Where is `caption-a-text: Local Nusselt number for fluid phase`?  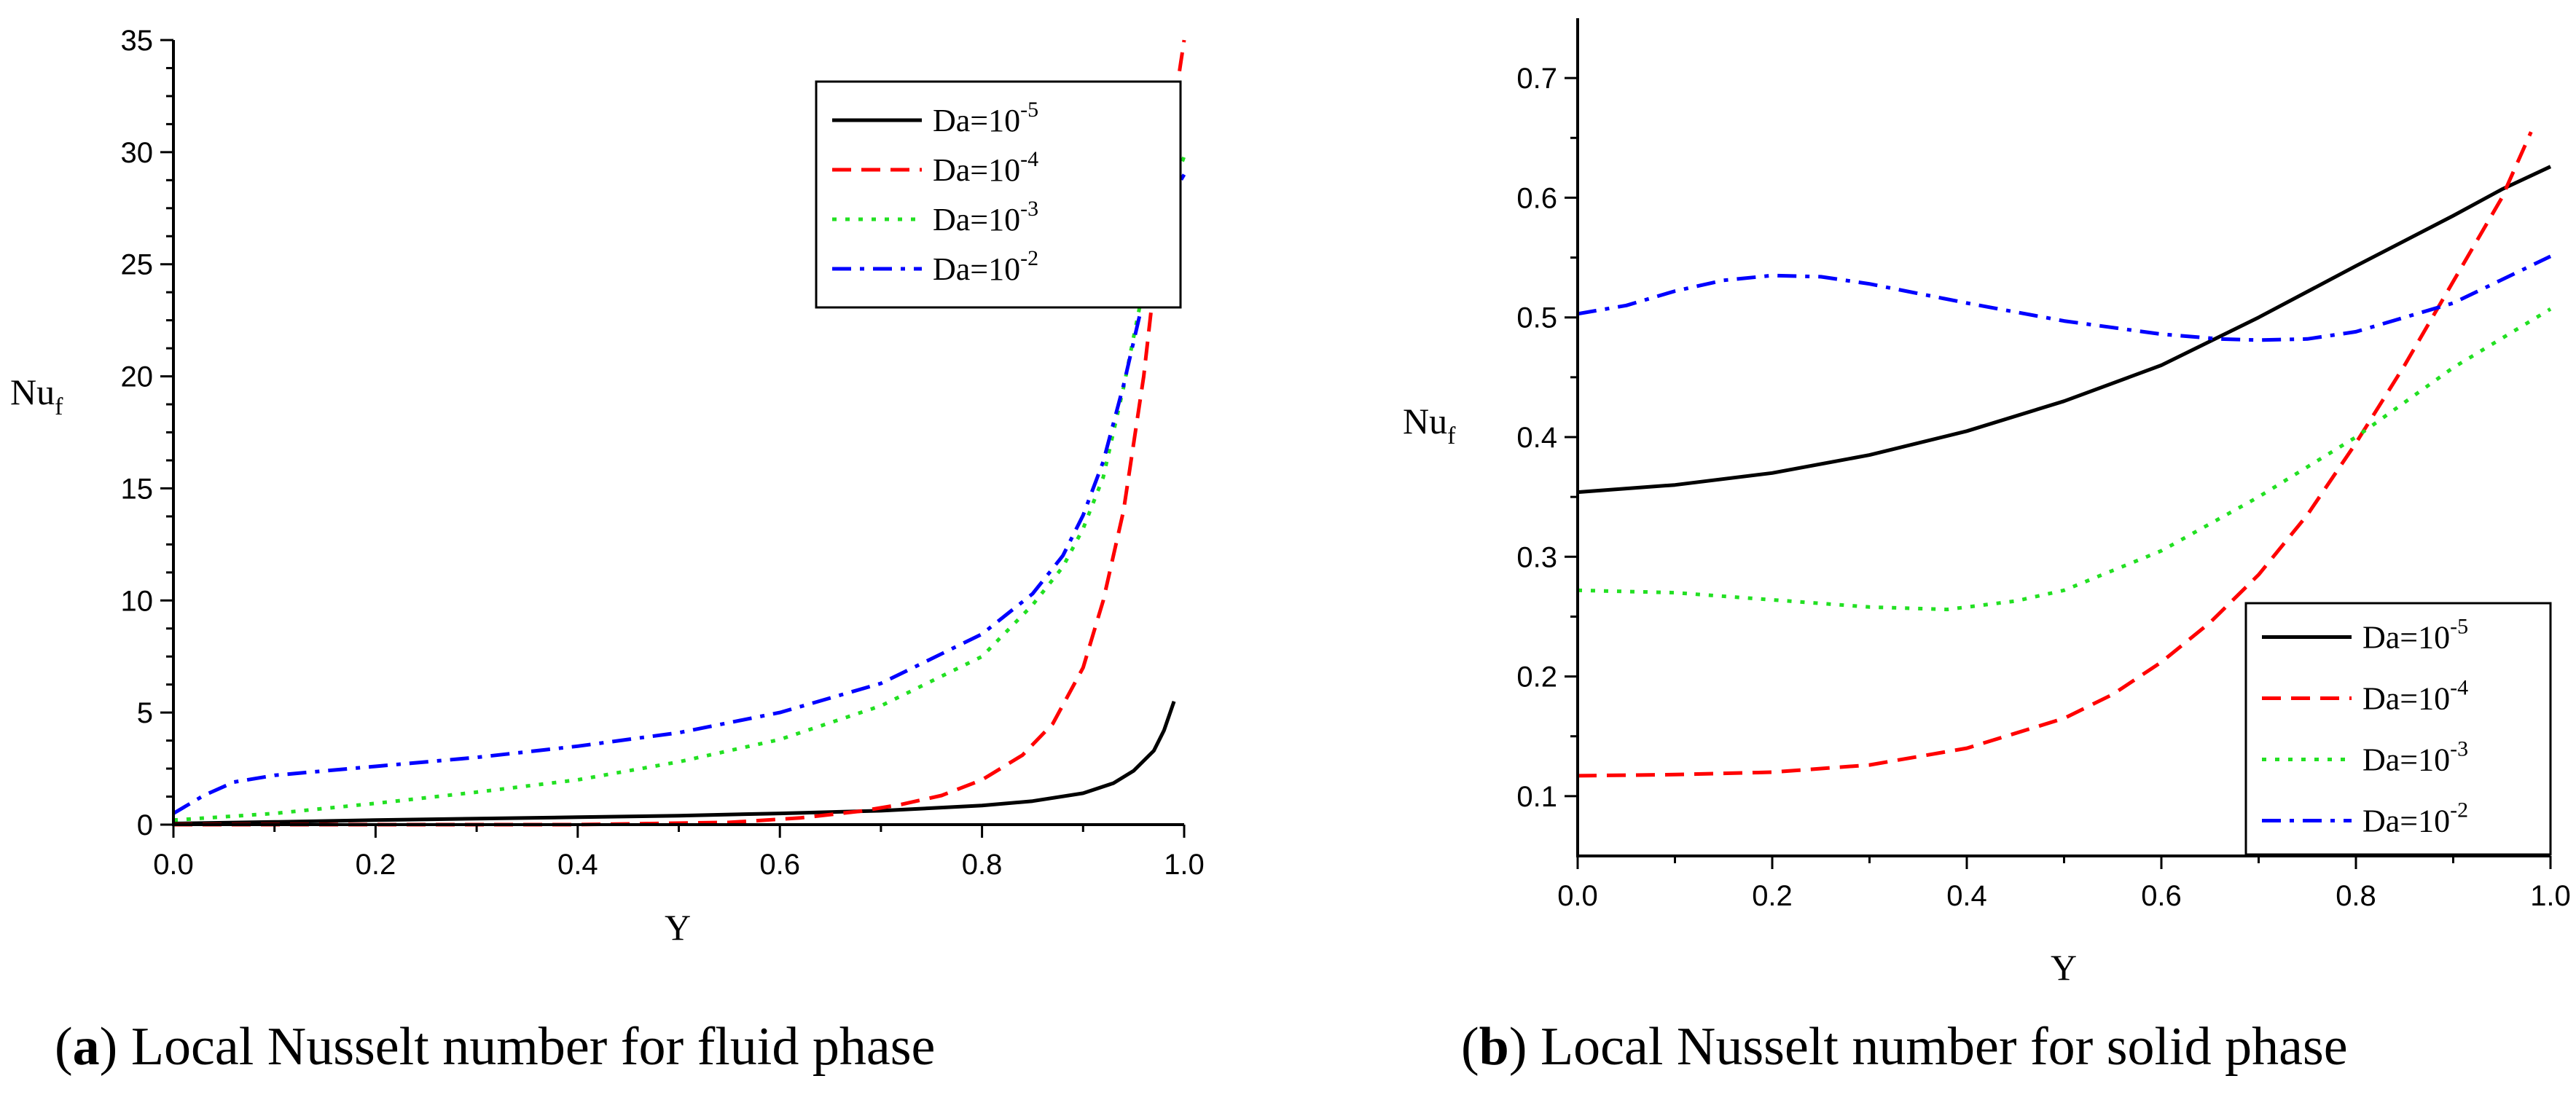 caption-a-text: Local Nusselt number for fluid phase is located at coordinates (526, 1047).